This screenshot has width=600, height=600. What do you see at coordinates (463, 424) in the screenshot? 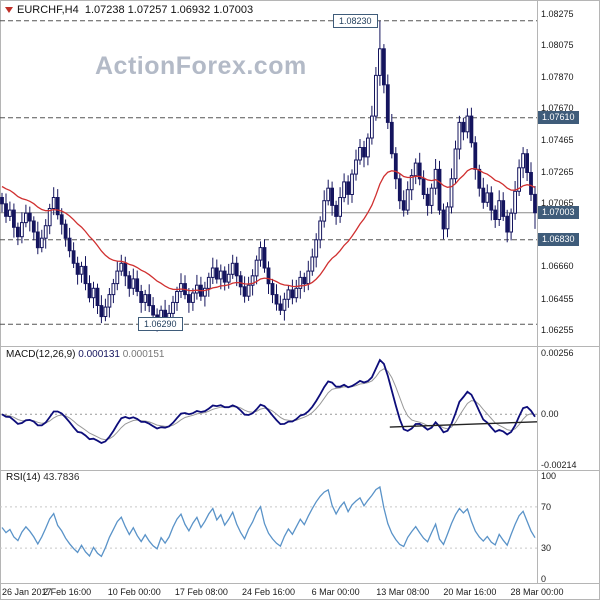
I see `macd-trendline` at bounding box center [463, 424].